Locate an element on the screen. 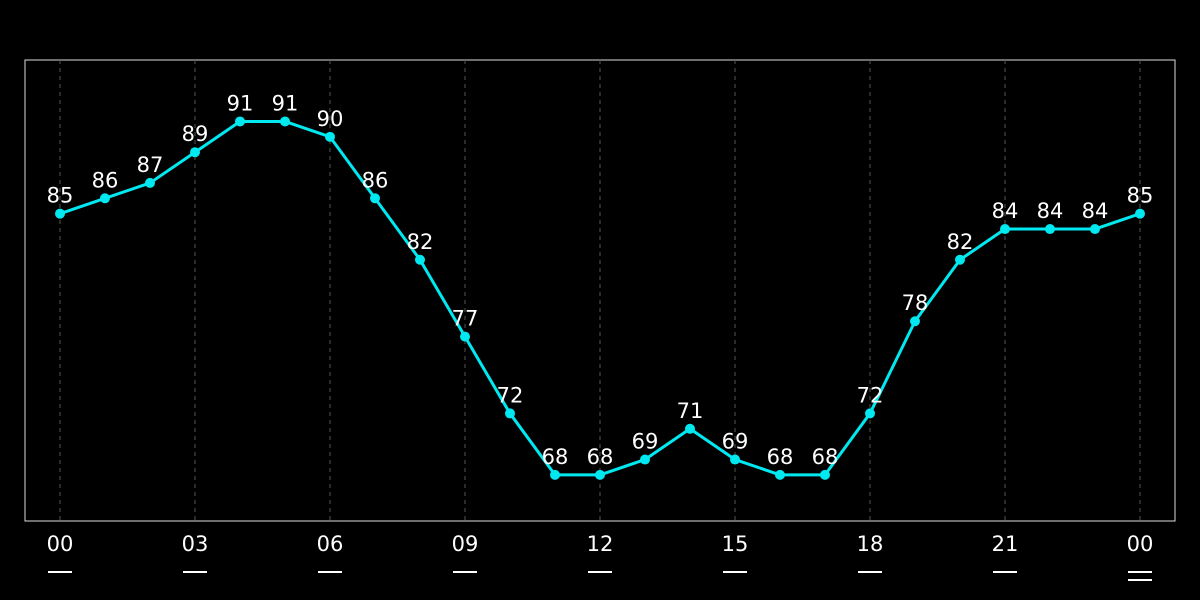  data-label: 77 is located at coordinates (465, 319).